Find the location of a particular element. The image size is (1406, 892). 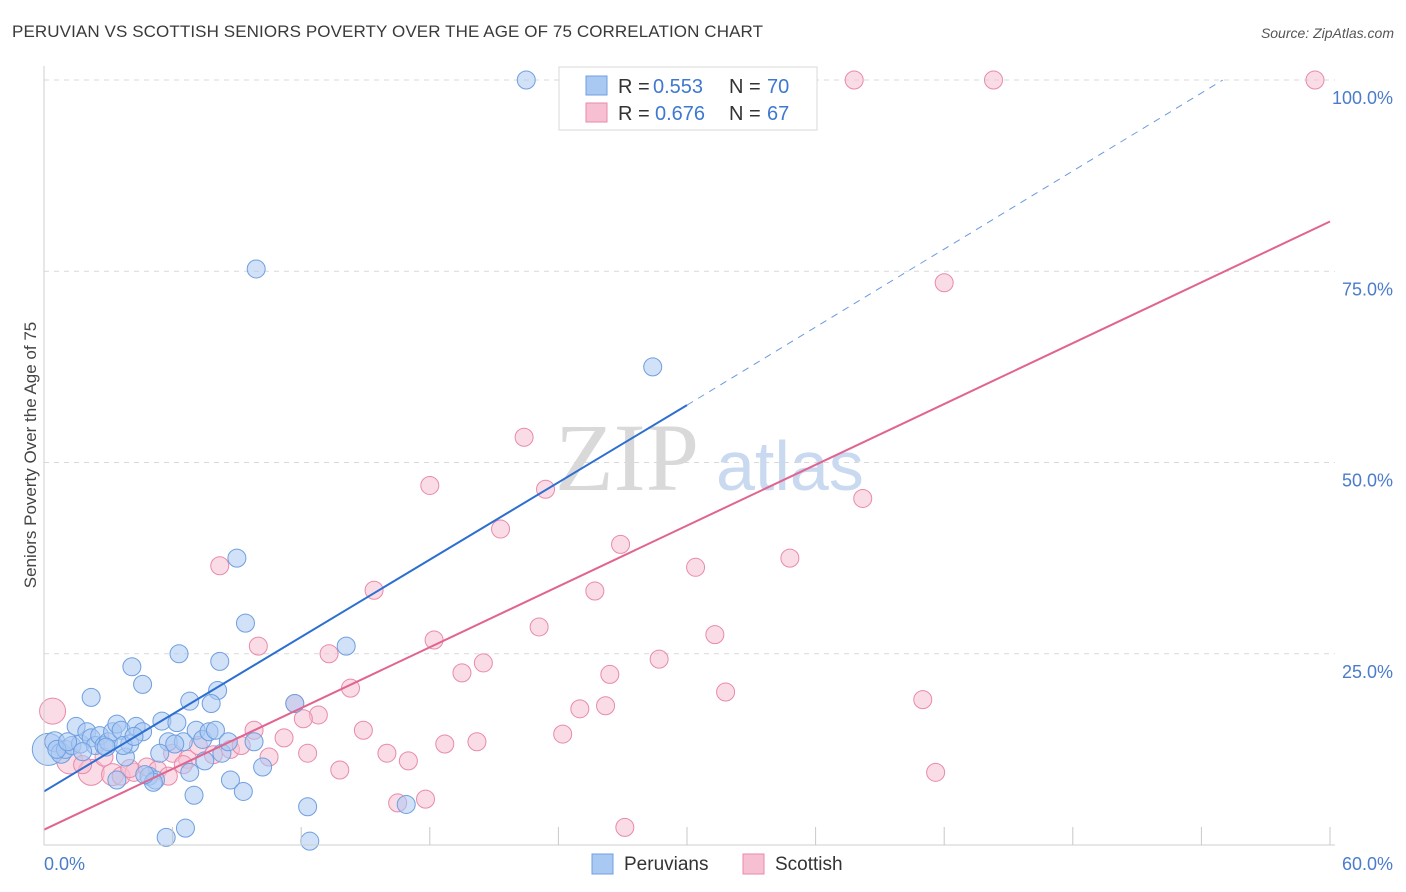

watermark-zip: ZIP is located at coordinates (627, 457).